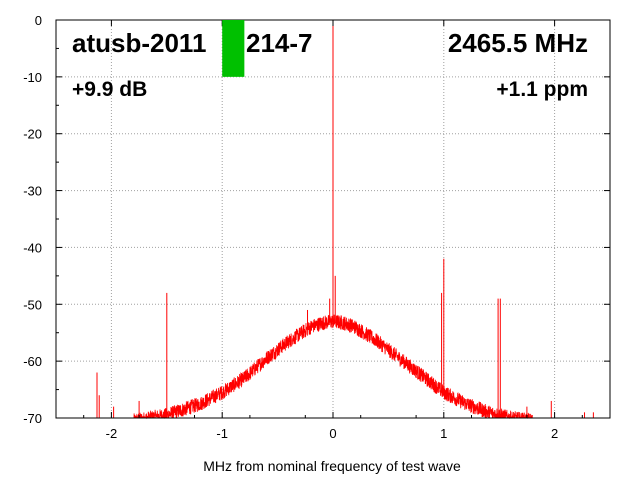 The image size is (640, 480). Describe the element at coordinates (32, 304) in the screenshot. I see `y-tick-label: -50` at that location.